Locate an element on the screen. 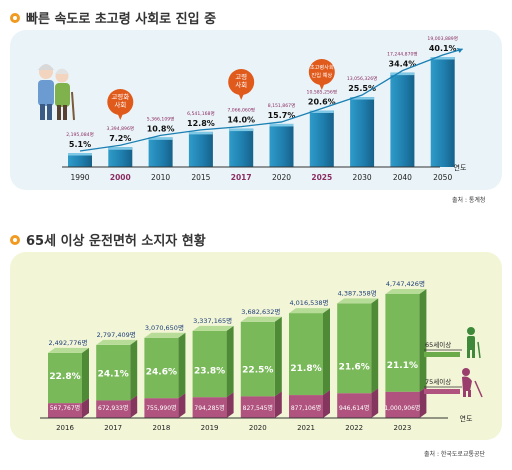 Image resolution: width=512 pixels, height=470 pixels. population-label-2000: 3,394,896명 is located at coordinates (120, 128).